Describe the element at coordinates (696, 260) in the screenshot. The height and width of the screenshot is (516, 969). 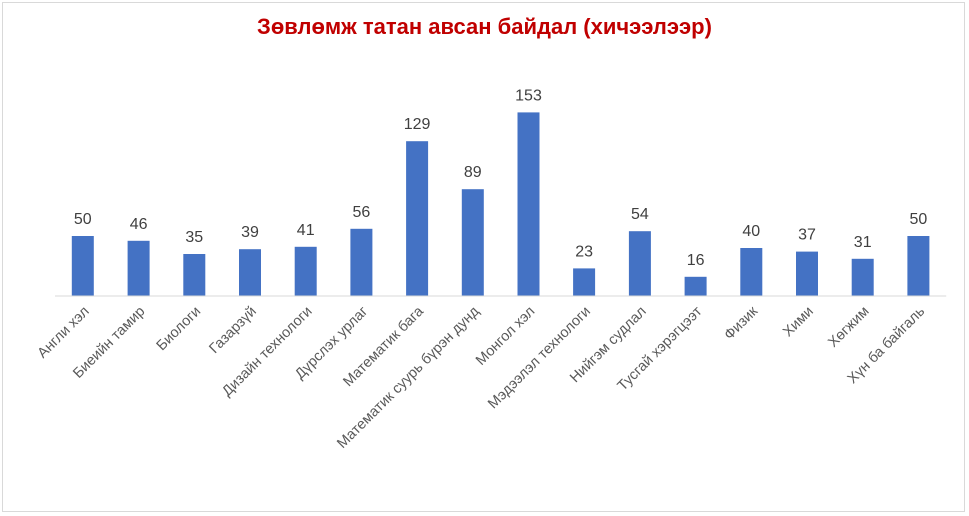
I see `value-label-11: 16` at that location.